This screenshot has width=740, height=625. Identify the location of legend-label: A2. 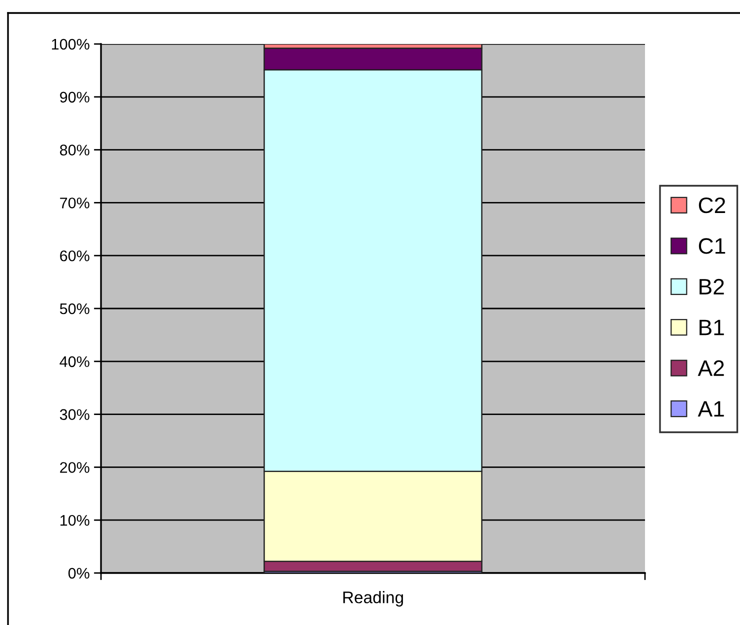
(711, 368).